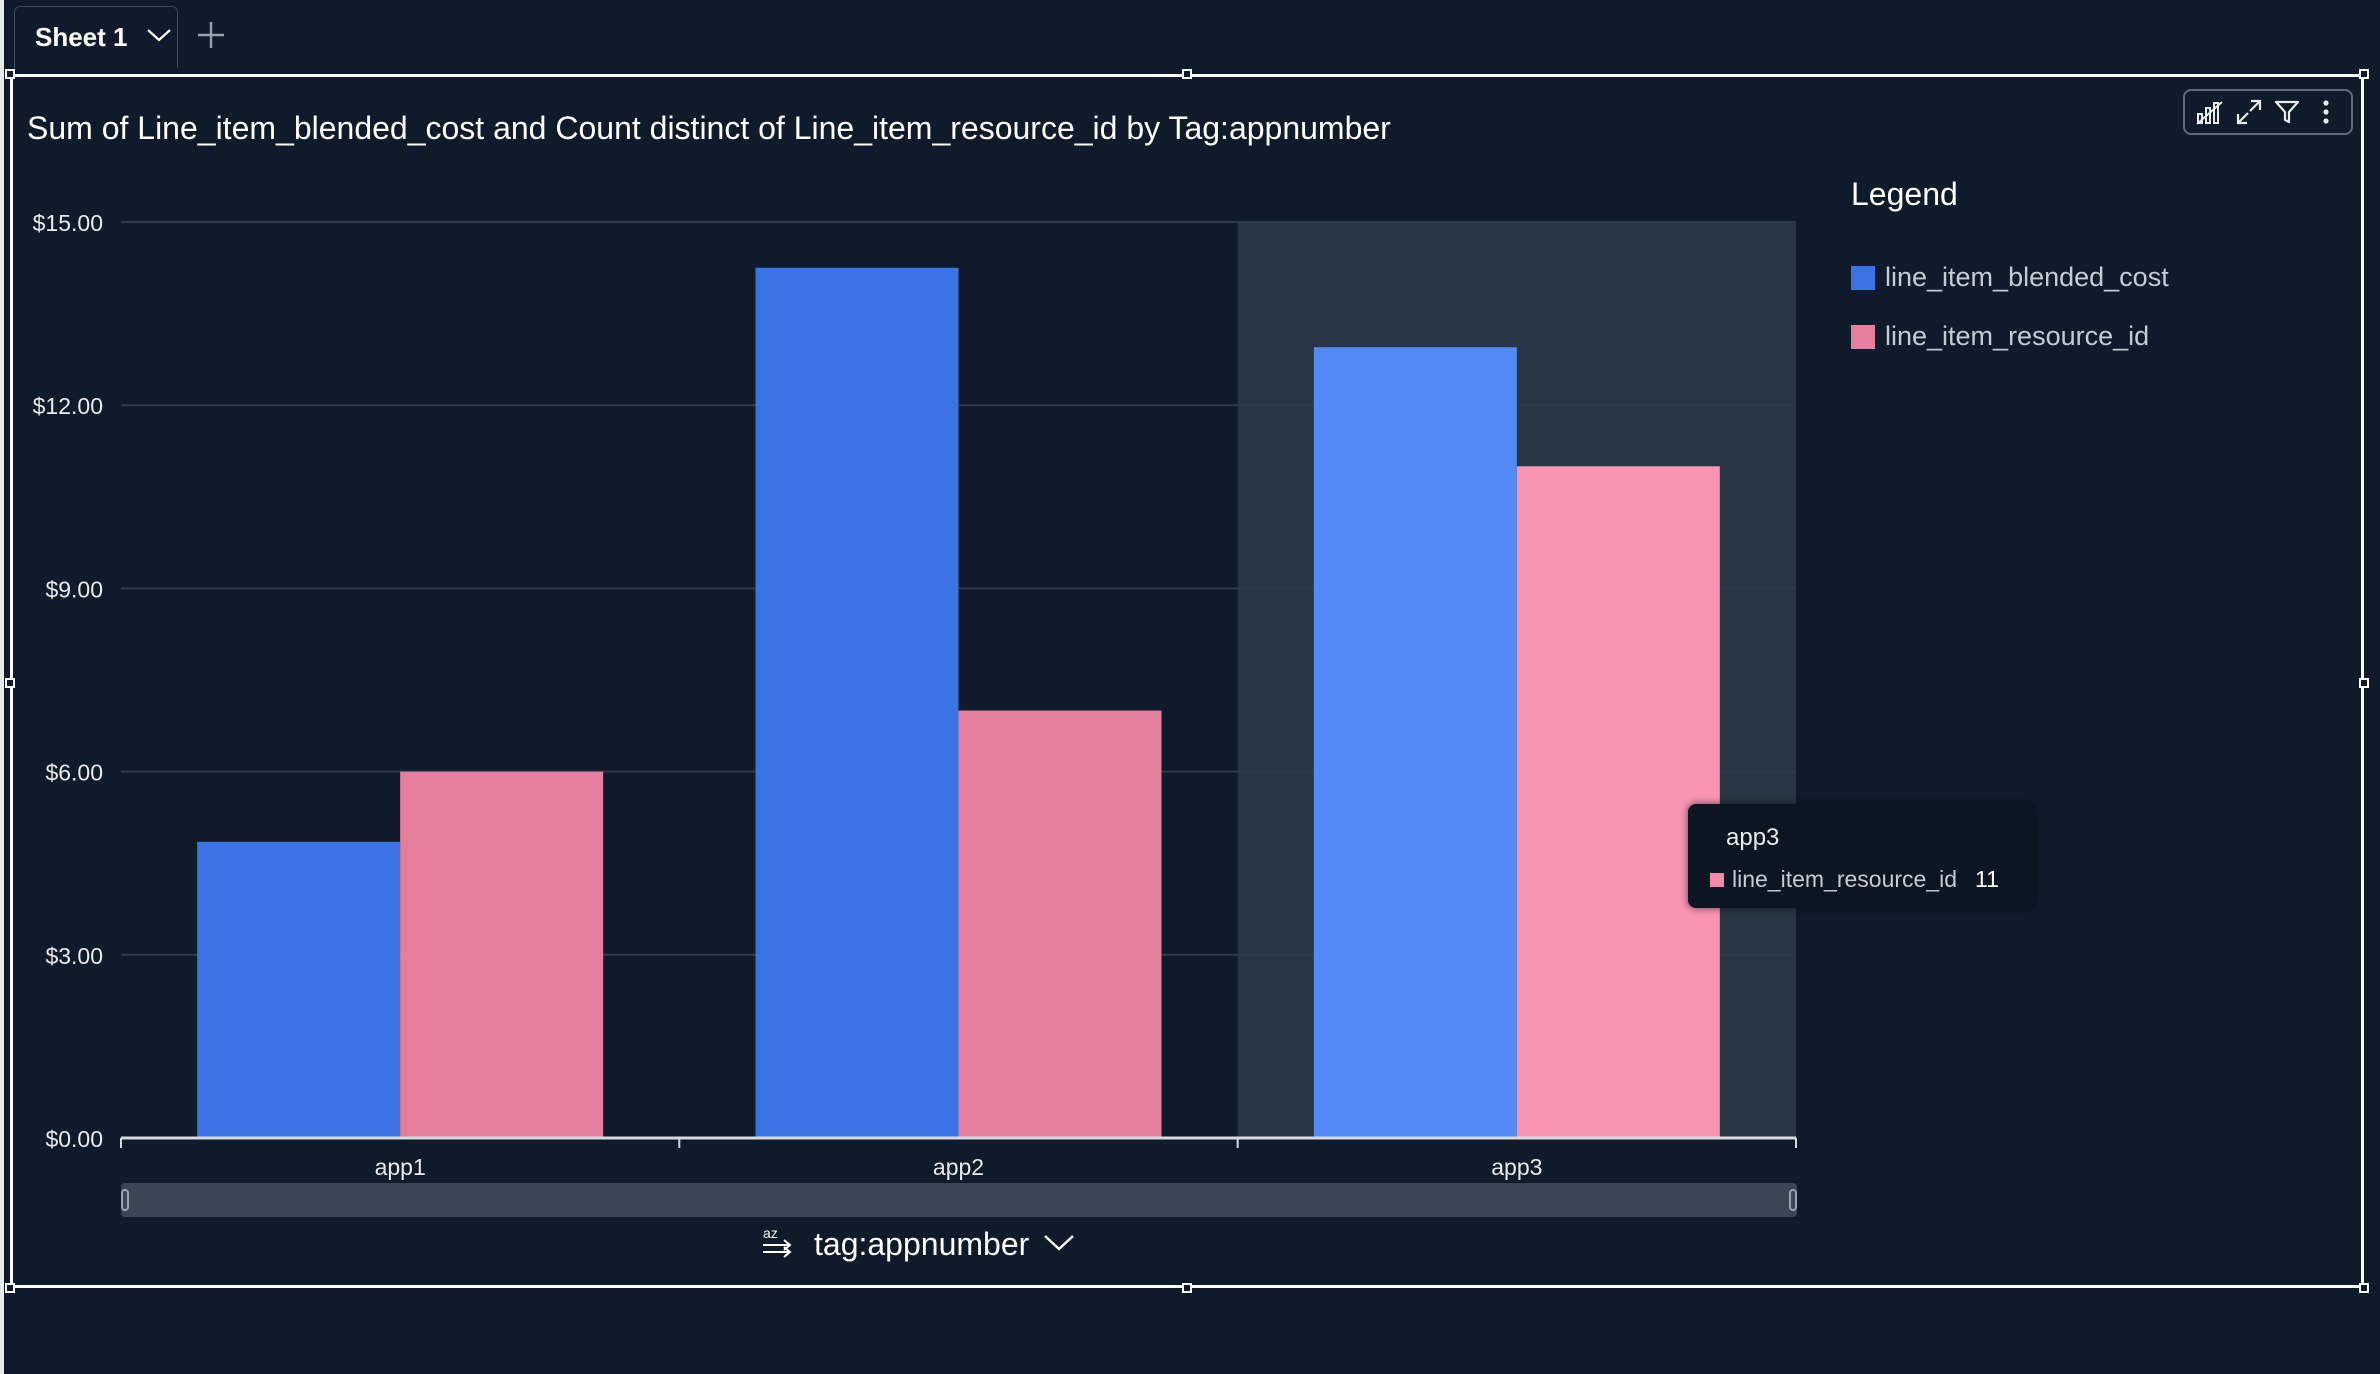 The image size is (2380, 1374). What do you see at coordinates (770, 1233) in the screenshot?
I see `svg-text: az` at bounding box center [770, 1233].